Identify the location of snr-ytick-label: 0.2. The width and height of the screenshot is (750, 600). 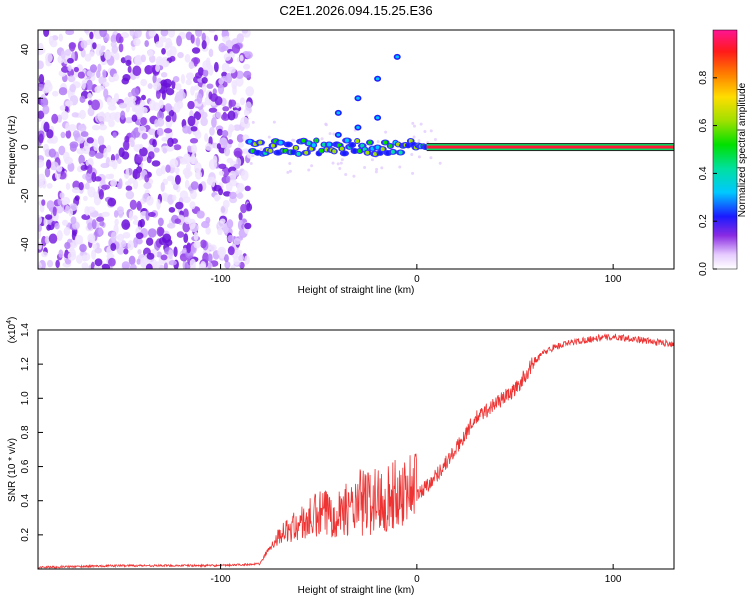
(25, 534).